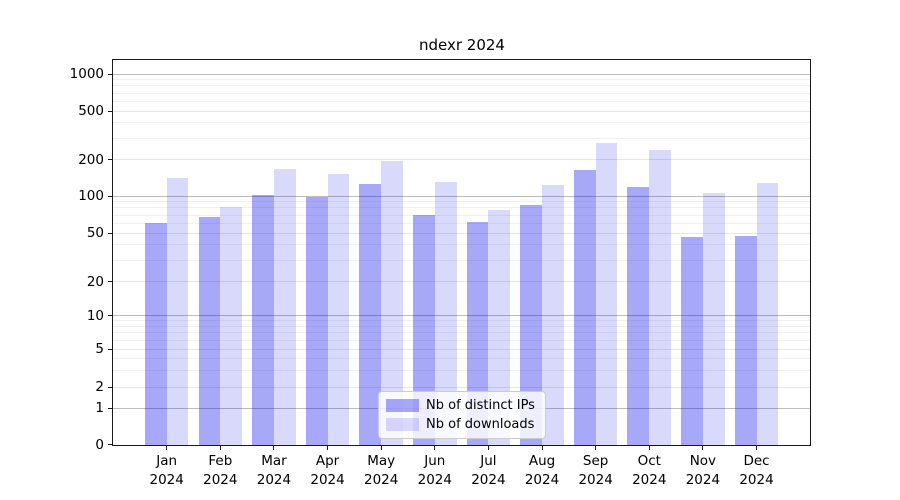  Describe the element at coordinates (465, 405) in the screenshot. I see `legend-item-distinct-ips: Nb of distinct IPs` at that location.